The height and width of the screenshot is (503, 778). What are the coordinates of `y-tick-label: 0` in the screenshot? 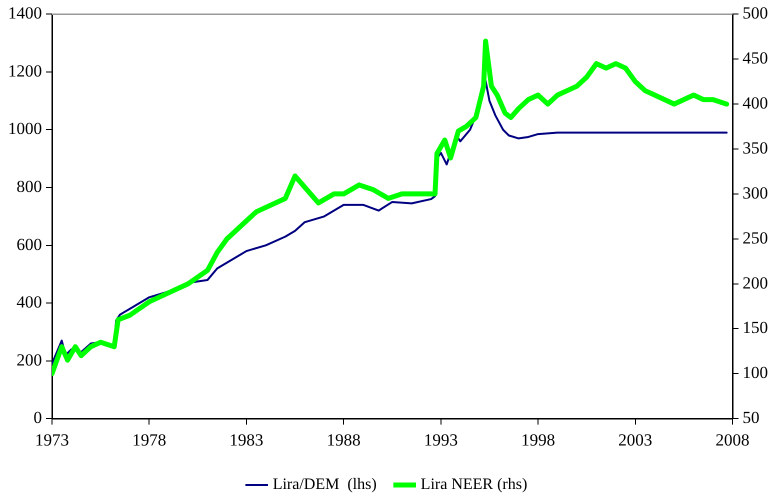 It's located at (38, 418).